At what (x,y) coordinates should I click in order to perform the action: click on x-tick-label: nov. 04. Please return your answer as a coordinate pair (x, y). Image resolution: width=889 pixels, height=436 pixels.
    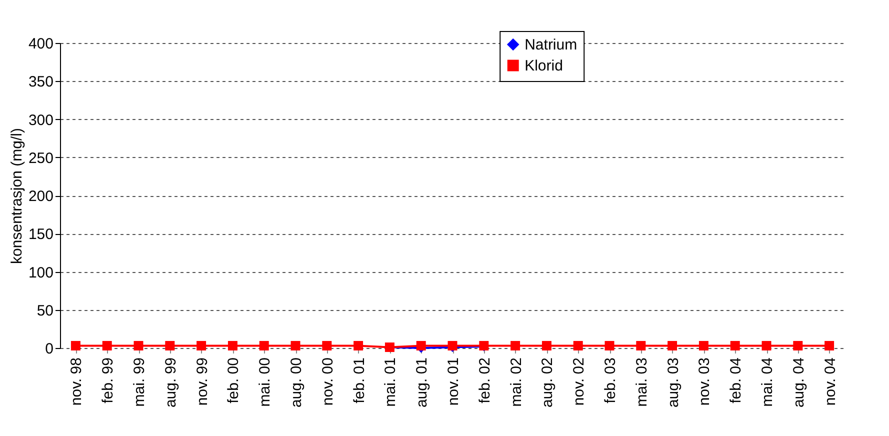
    Looking at the image, I should click on (830, 382).